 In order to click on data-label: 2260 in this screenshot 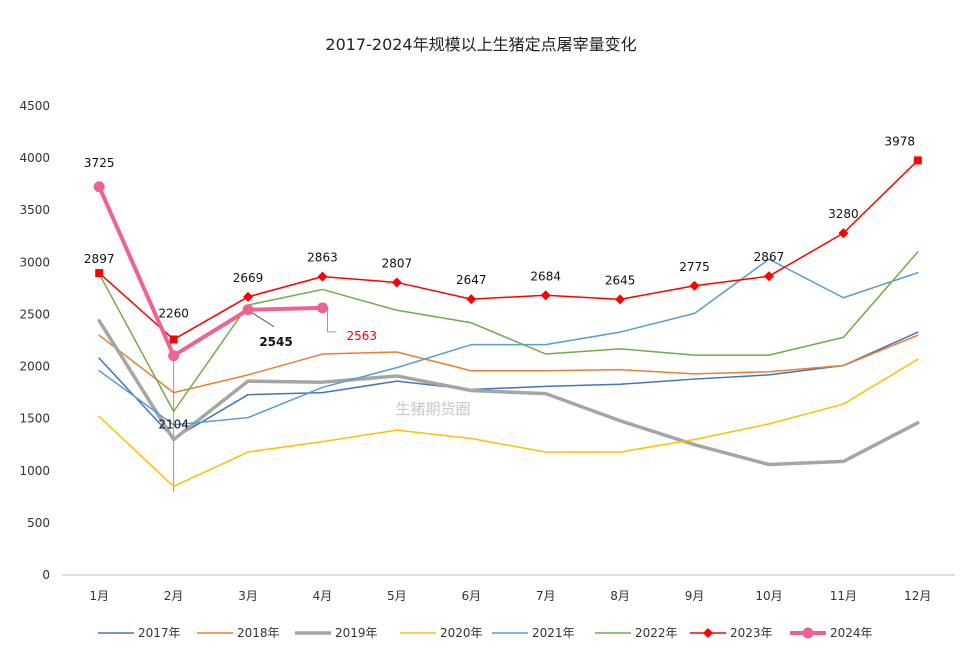, I will do `click(173, 313)`.